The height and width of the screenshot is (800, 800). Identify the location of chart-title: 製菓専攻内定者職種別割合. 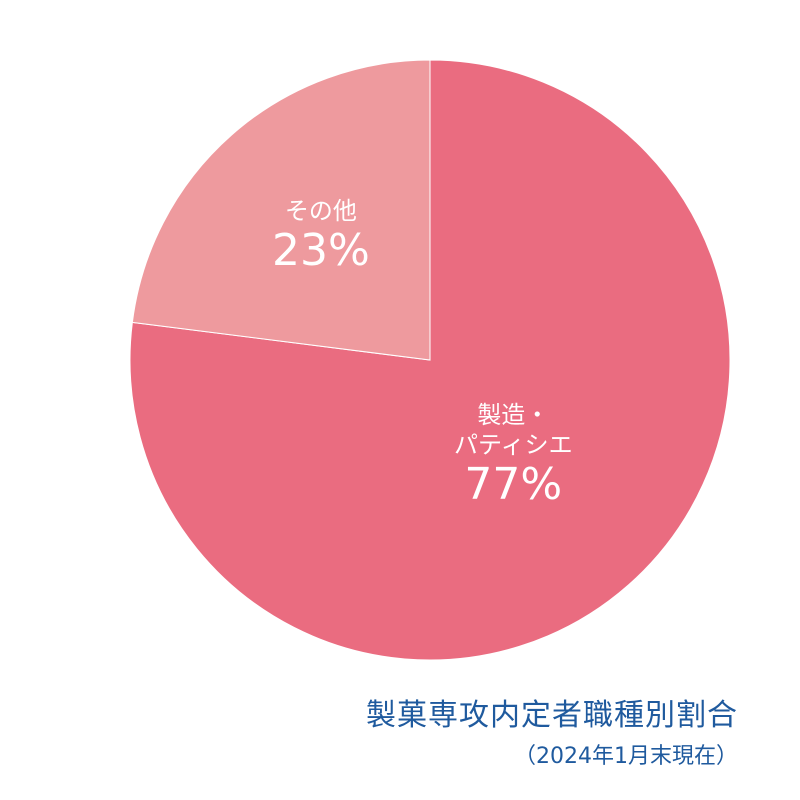
(552, 715).